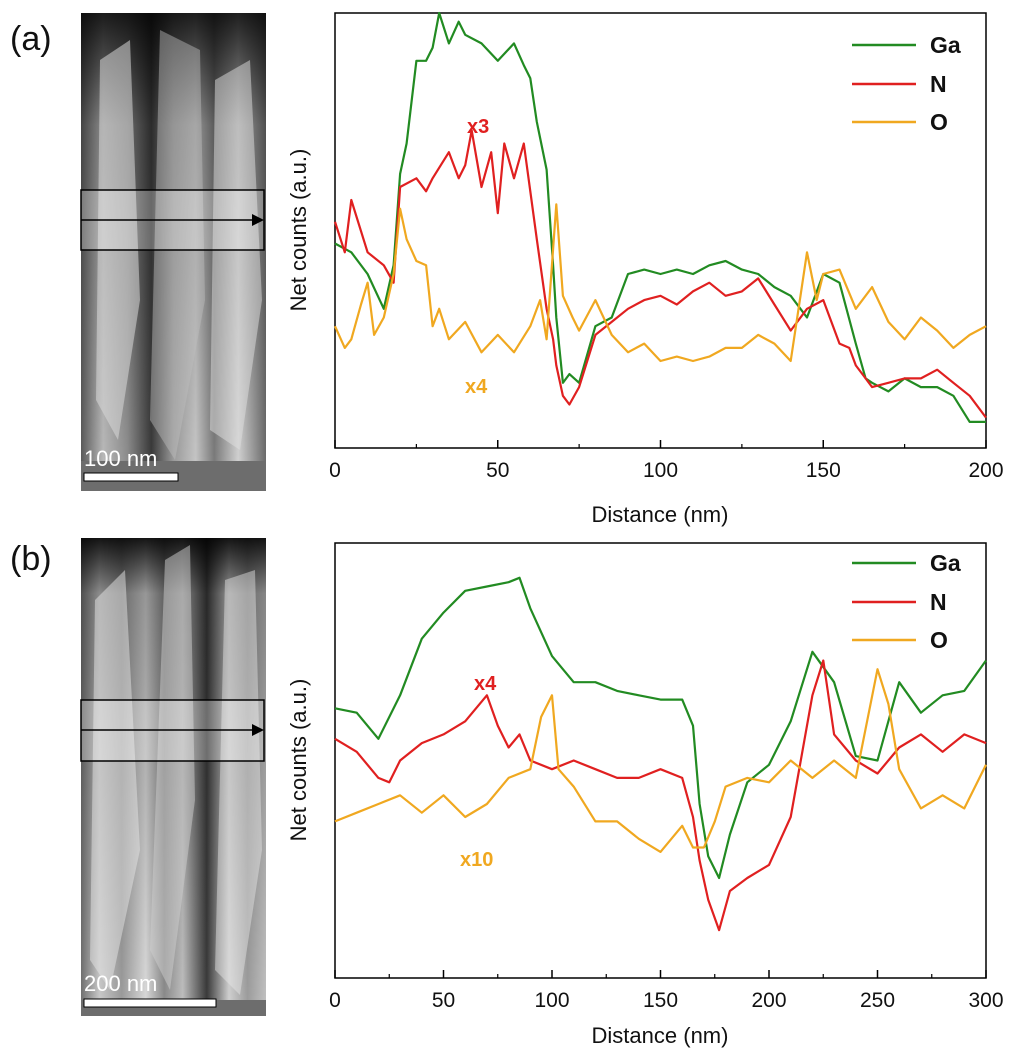 This screenshot has height=1053, width=1012. I want to click on legend-label-ga-b: Ga, so click(945, 563).